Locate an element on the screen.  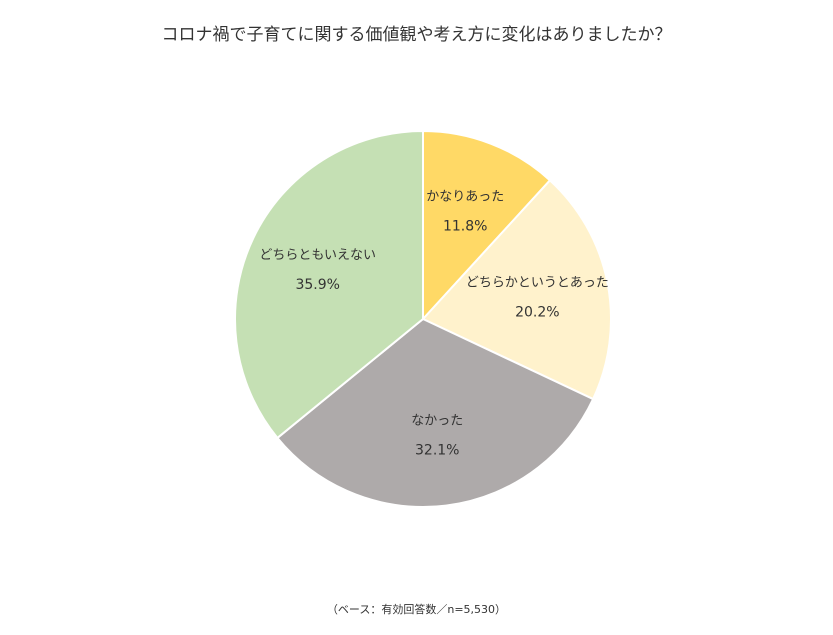
slice-label-4: どちらともいえない is located at coordinates (317, 255).